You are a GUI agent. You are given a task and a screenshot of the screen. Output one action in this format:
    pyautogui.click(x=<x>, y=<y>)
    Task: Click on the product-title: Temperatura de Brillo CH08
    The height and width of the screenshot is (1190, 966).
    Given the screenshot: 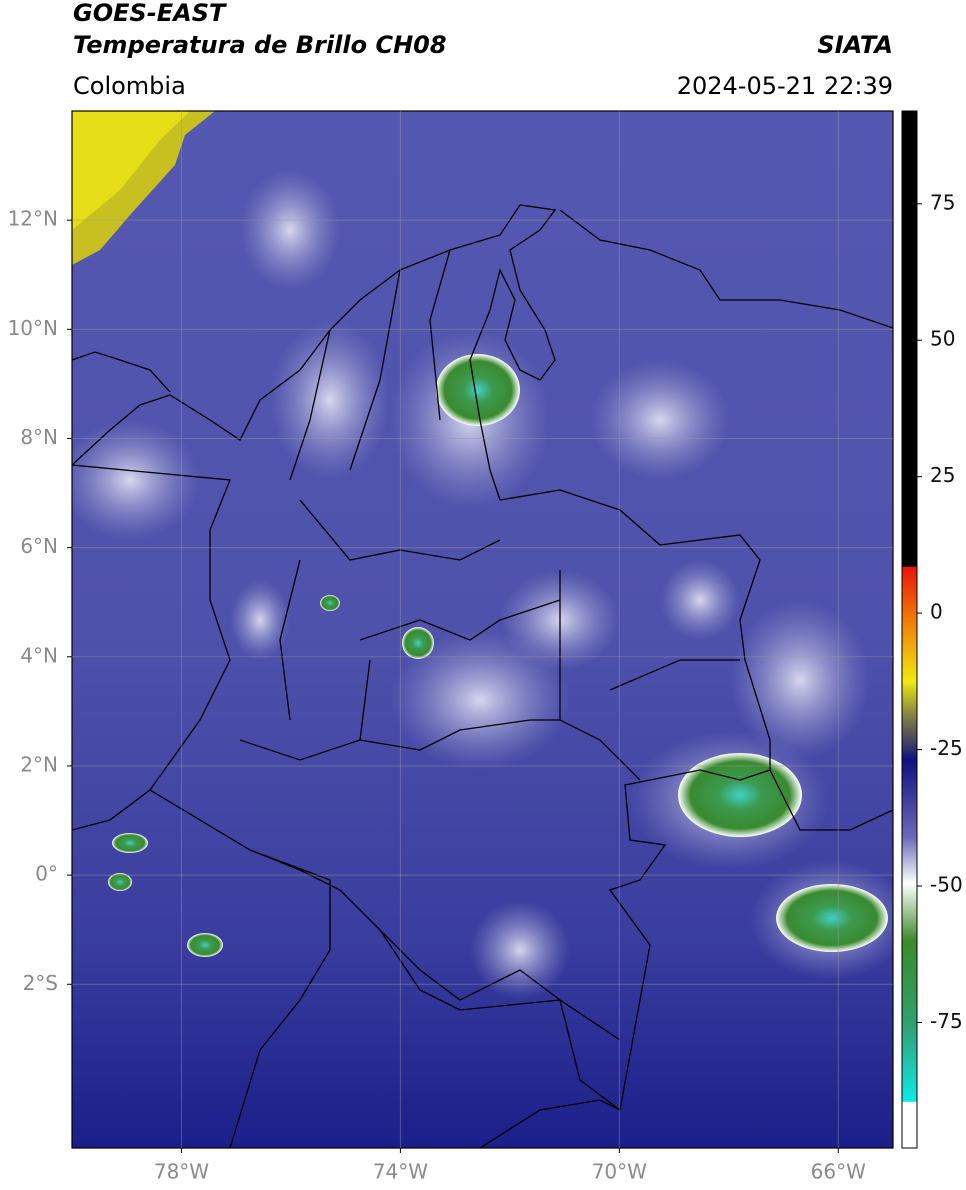 What is the action you would take?
    pyautogui.click(x=260, y=45)
    